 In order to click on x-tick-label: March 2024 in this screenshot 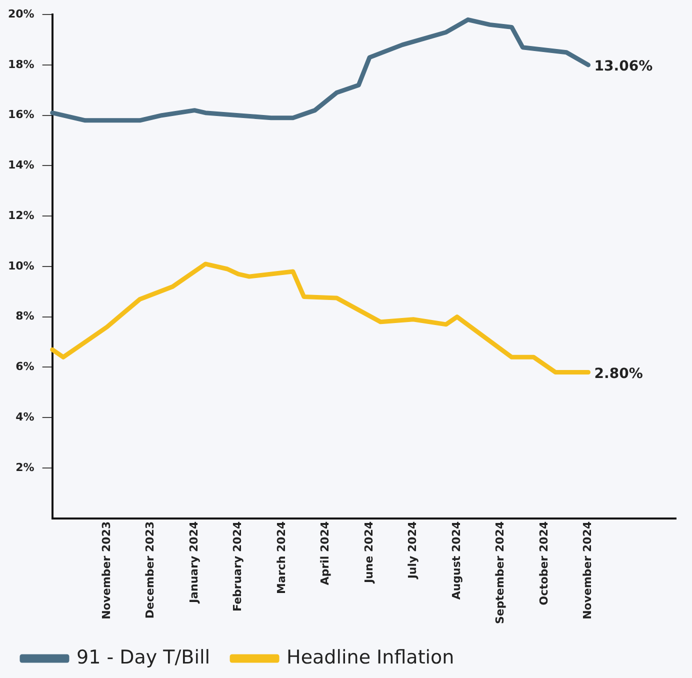, I will do `click(281, 557)`.